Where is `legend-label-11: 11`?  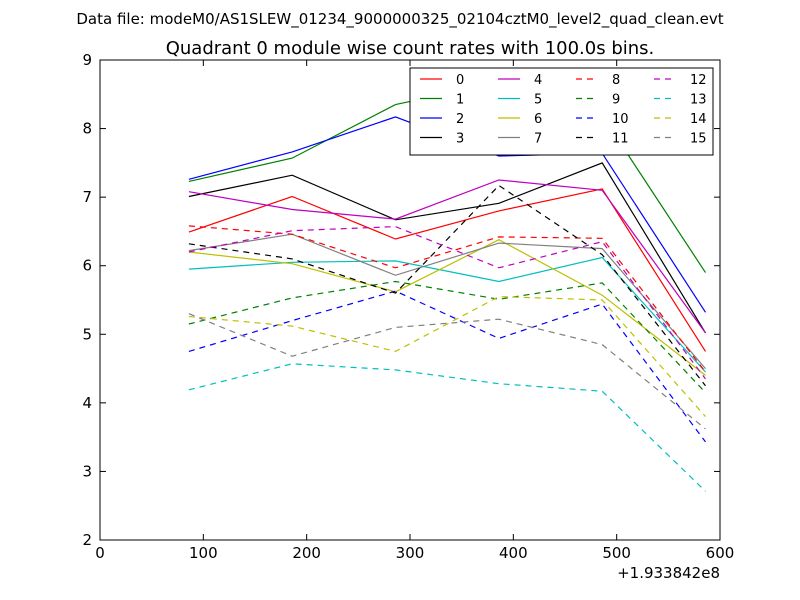
legend-label-11: 11 is located at coordinates (620, 139).